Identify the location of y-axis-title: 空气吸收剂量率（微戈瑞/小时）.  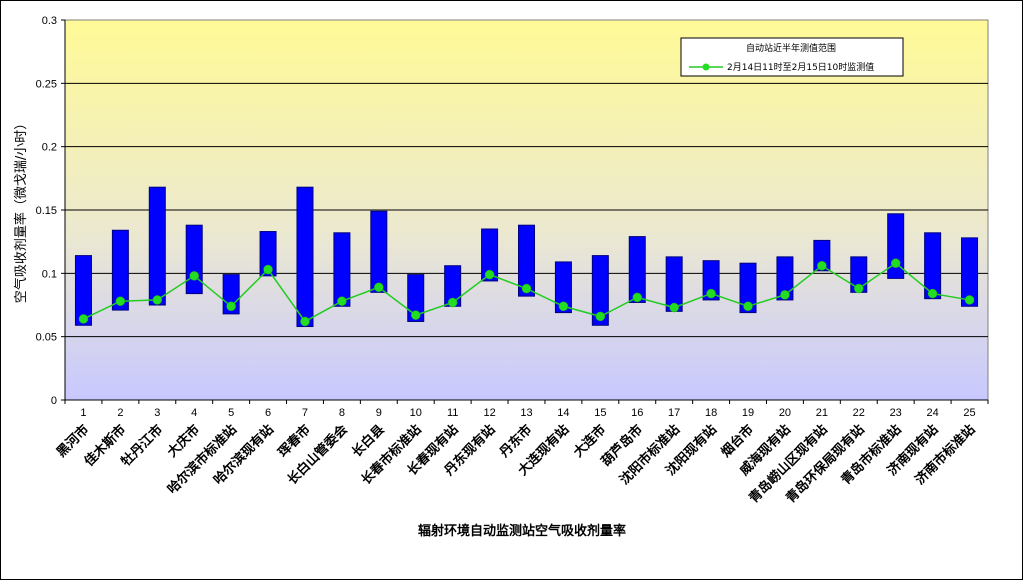
(21, 210).